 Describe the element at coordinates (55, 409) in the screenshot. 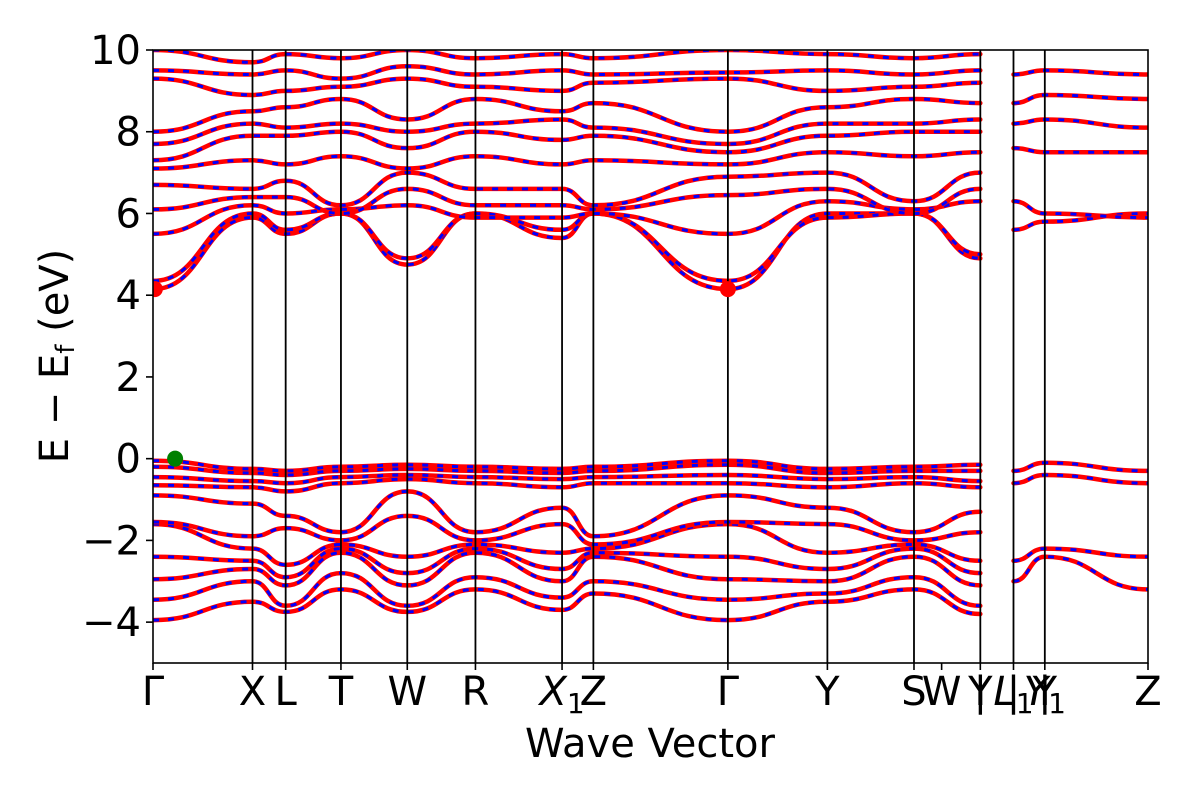

I see `y-axis-label-main: E − E` at that location.